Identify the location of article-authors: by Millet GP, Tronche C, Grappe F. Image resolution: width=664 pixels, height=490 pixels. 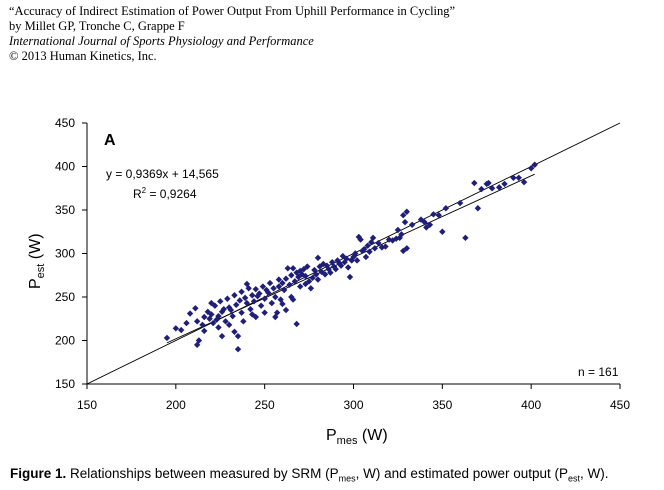
(97, 26).